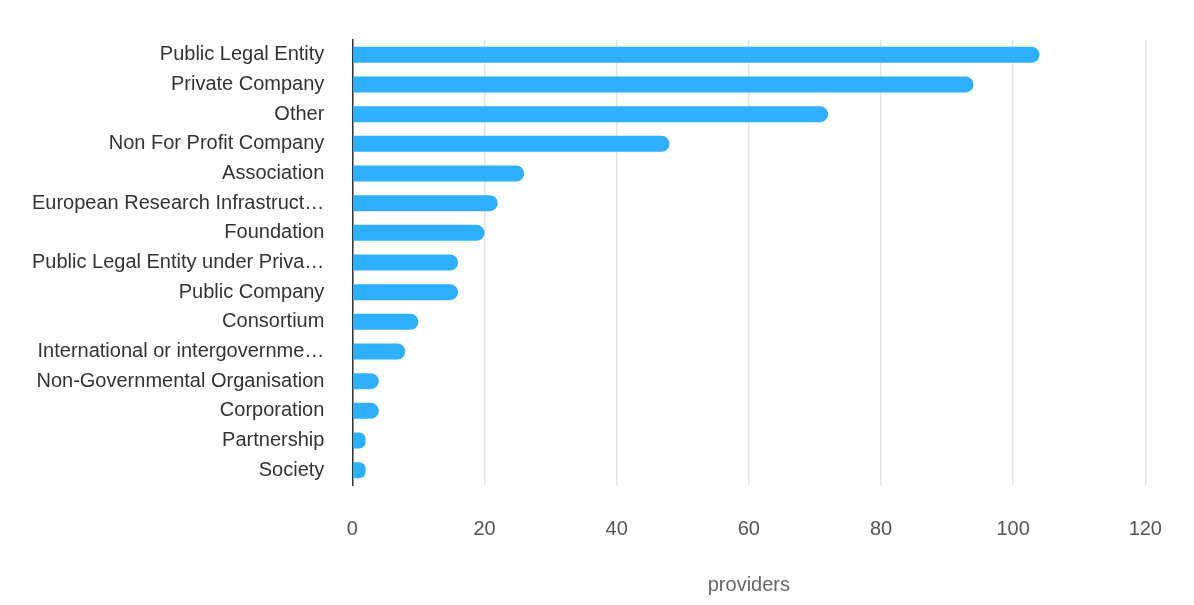 The width and height of the screenshot is (1194, 605). Describe the element at coordinates (291, 468) in the screenshot. I see `y-tick-label: Society` at that location.